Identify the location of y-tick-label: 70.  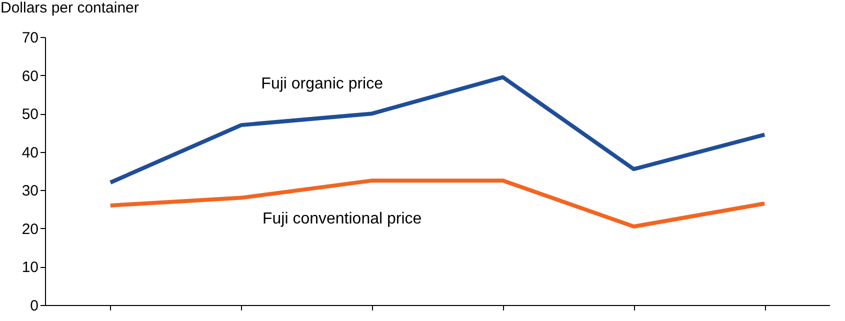
(30, 38).